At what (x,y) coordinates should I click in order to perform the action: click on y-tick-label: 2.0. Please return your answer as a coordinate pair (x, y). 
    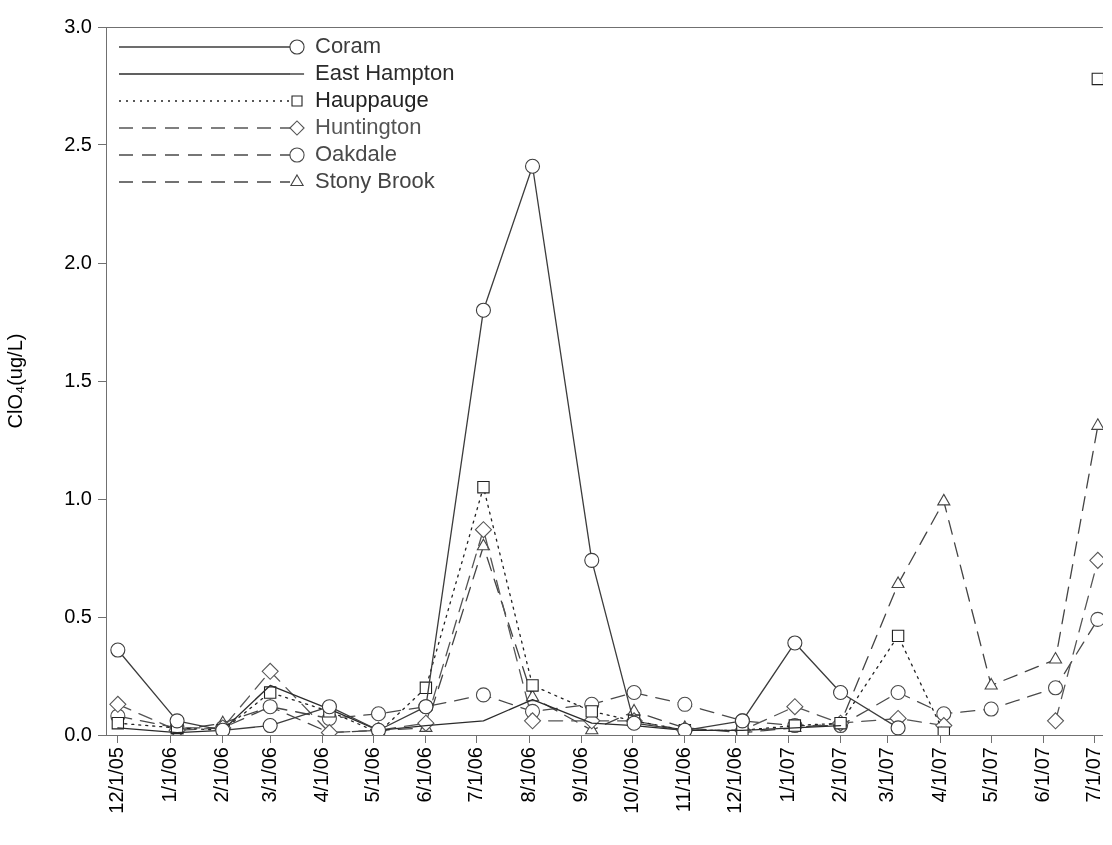
    Looking at the image, I should click on (78, 261).